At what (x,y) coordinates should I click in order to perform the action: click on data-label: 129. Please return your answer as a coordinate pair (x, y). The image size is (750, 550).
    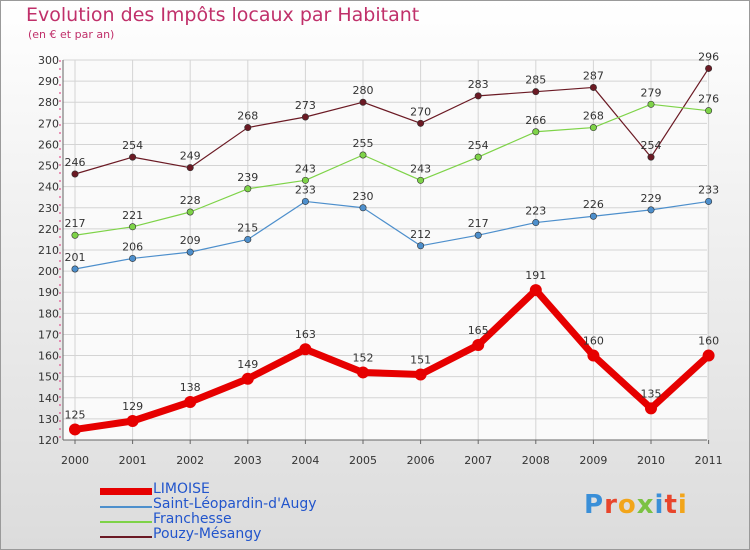
    Looking at the image, I should click on (132, 406).